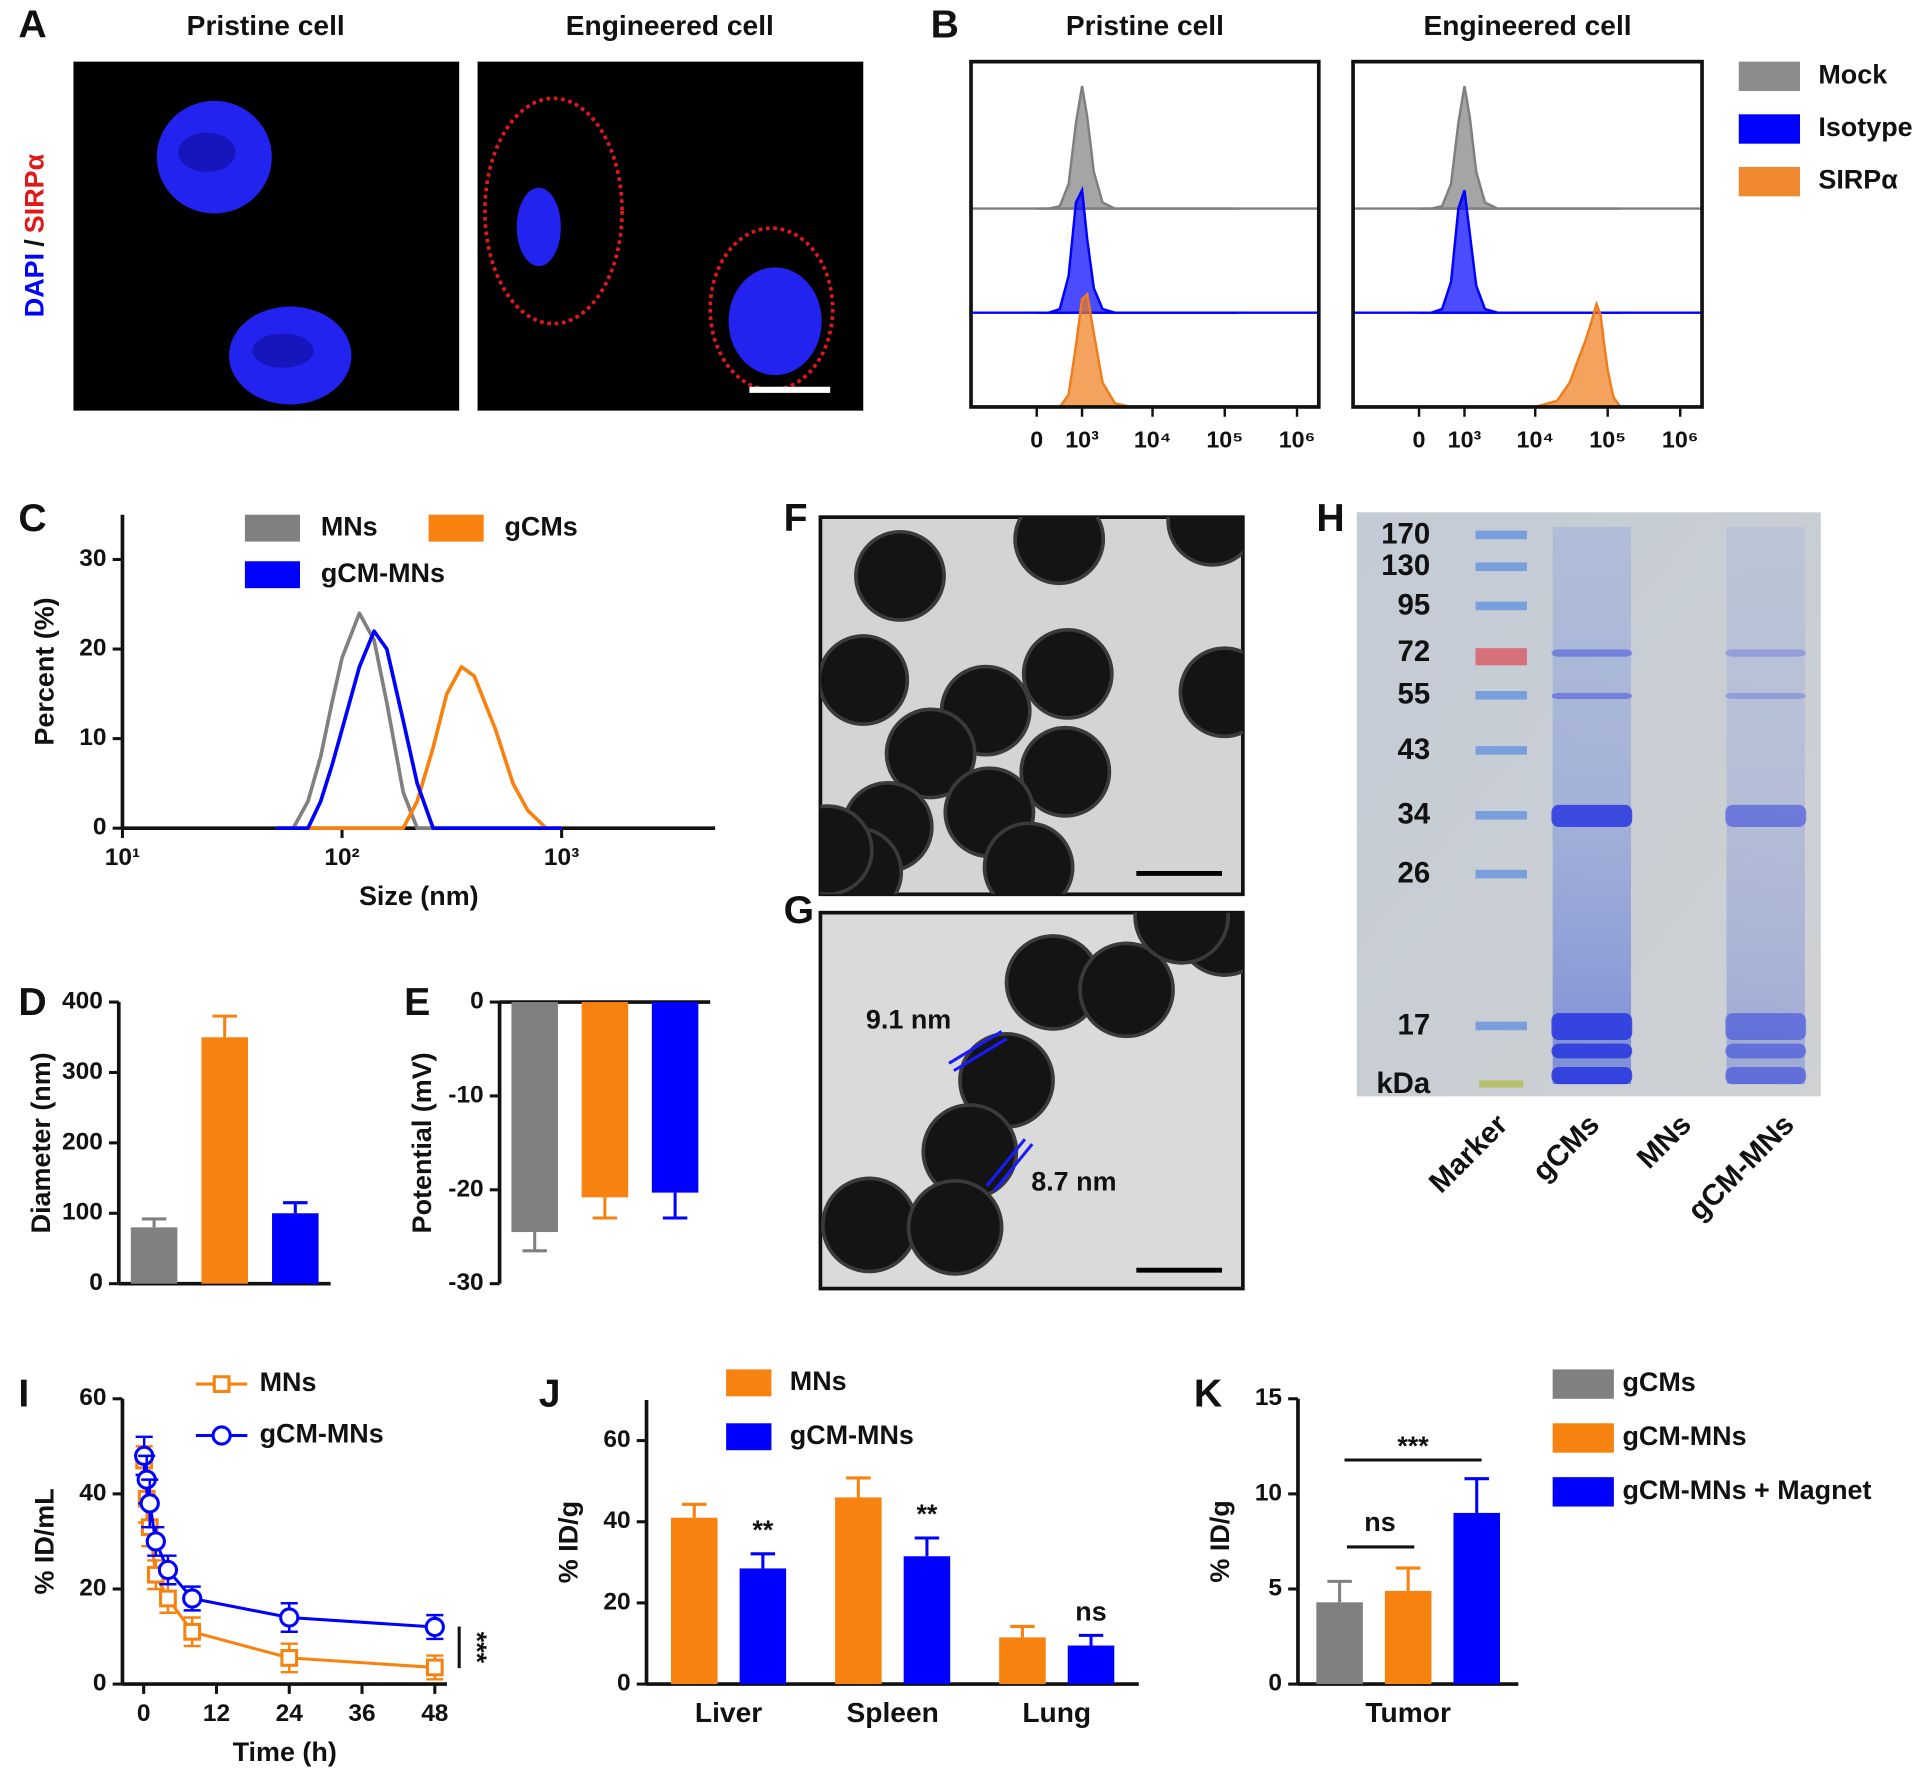  I want to click on marker-label: 55, so click(1414, 694).